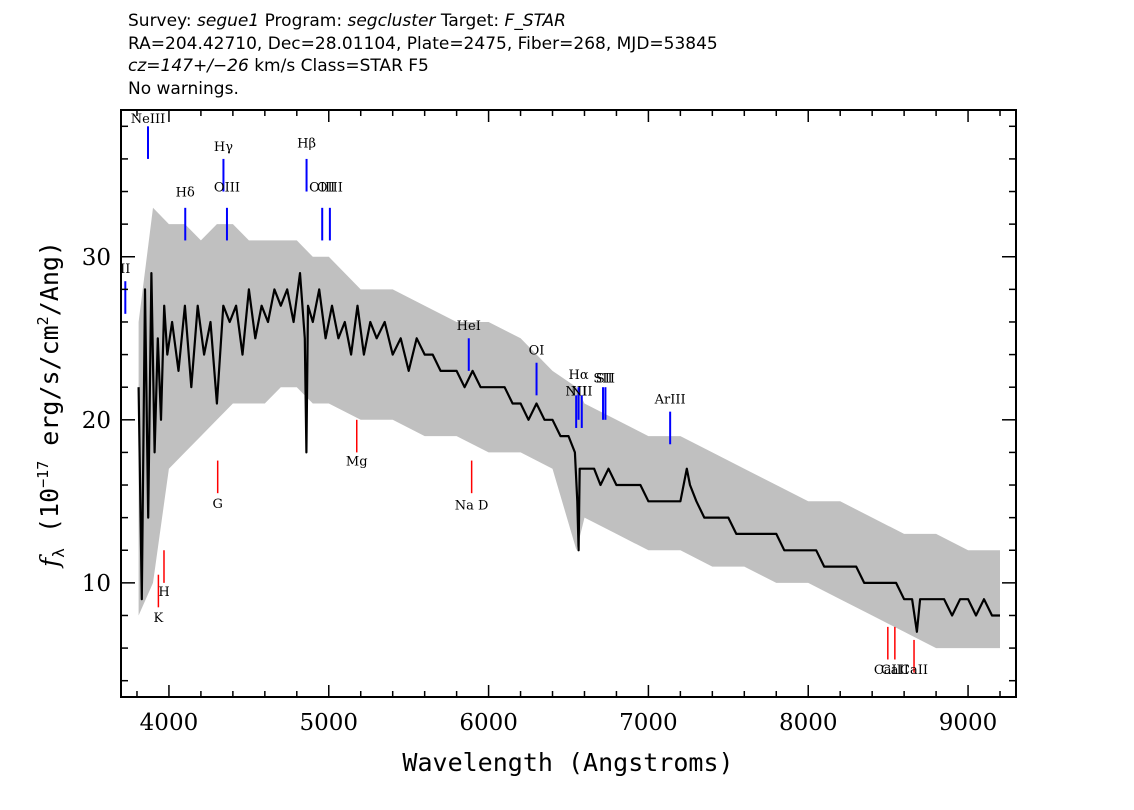 The image size is (1134, 810). What do you see at coordinates (391, 21) in the screenshot?
I see `program-value: segcluster` at bounding box center [391, 21].